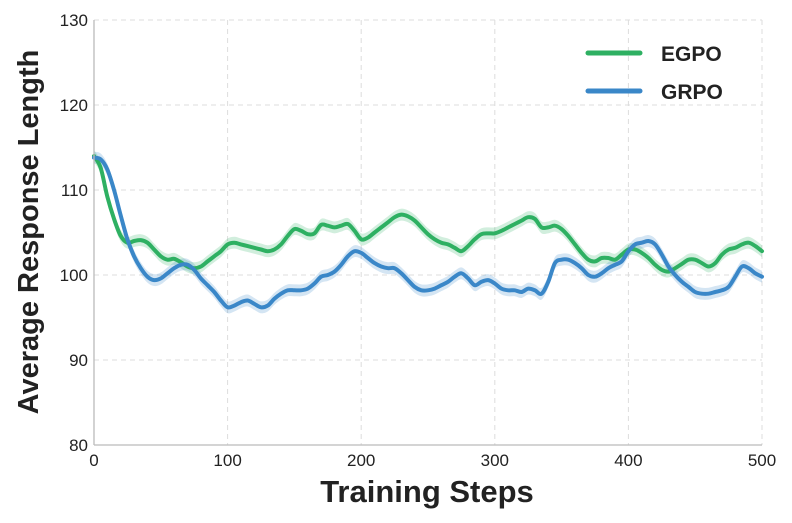  What do you see at coordinates (74, 275) in the screenshot?
I see `y-tick-label: 100` at bounding box center [74, 275].